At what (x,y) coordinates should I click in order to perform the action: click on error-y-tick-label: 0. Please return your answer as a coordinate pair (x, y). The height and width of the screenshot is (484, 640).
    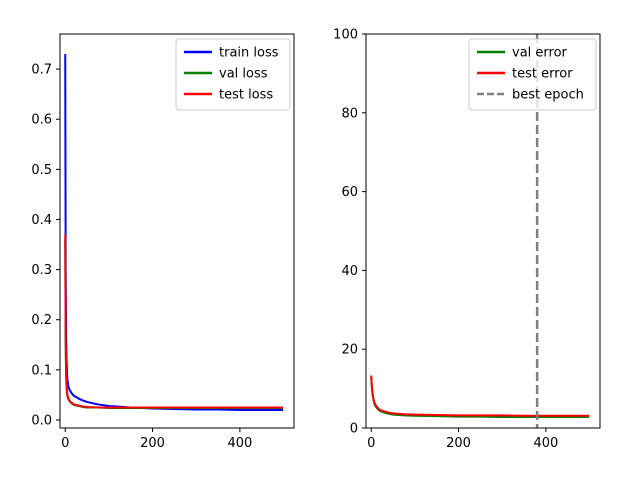
    Looking at the image, I should click on (354, 429).